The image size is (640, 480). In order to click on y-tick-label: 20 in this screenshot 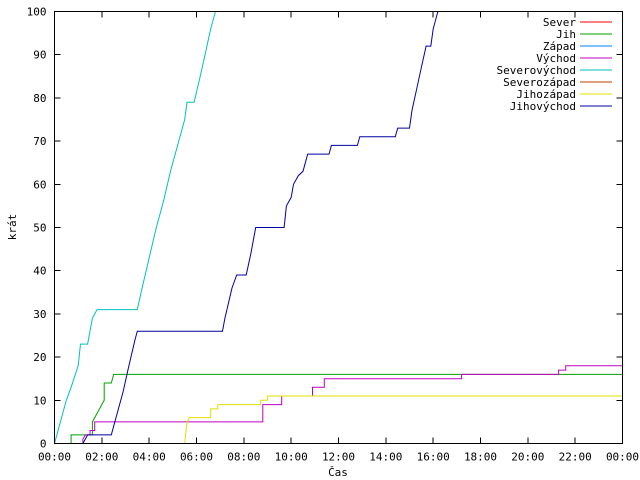, I will do `click(39, 357)`.